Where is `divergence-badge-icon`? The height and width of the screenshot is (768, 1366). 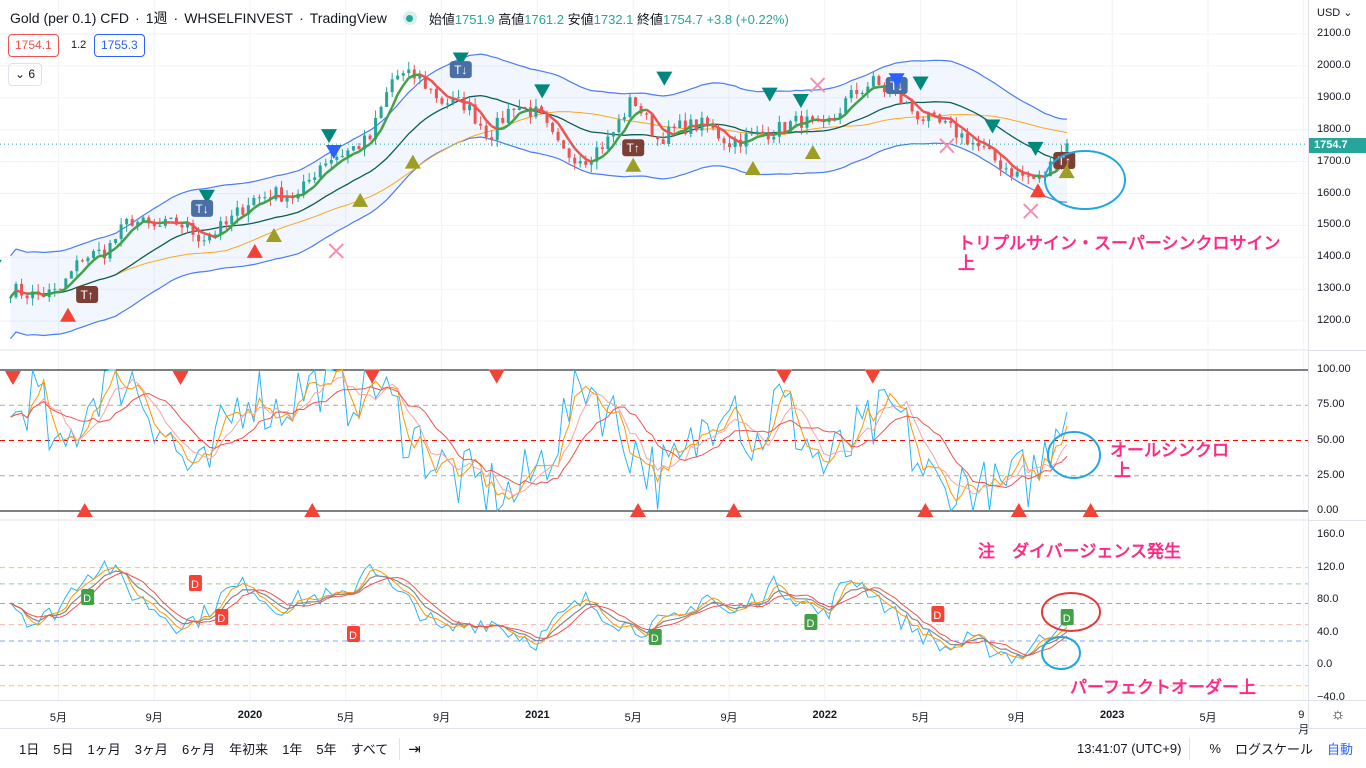
divergence-badge-icon is located at coordinates (938, 614).